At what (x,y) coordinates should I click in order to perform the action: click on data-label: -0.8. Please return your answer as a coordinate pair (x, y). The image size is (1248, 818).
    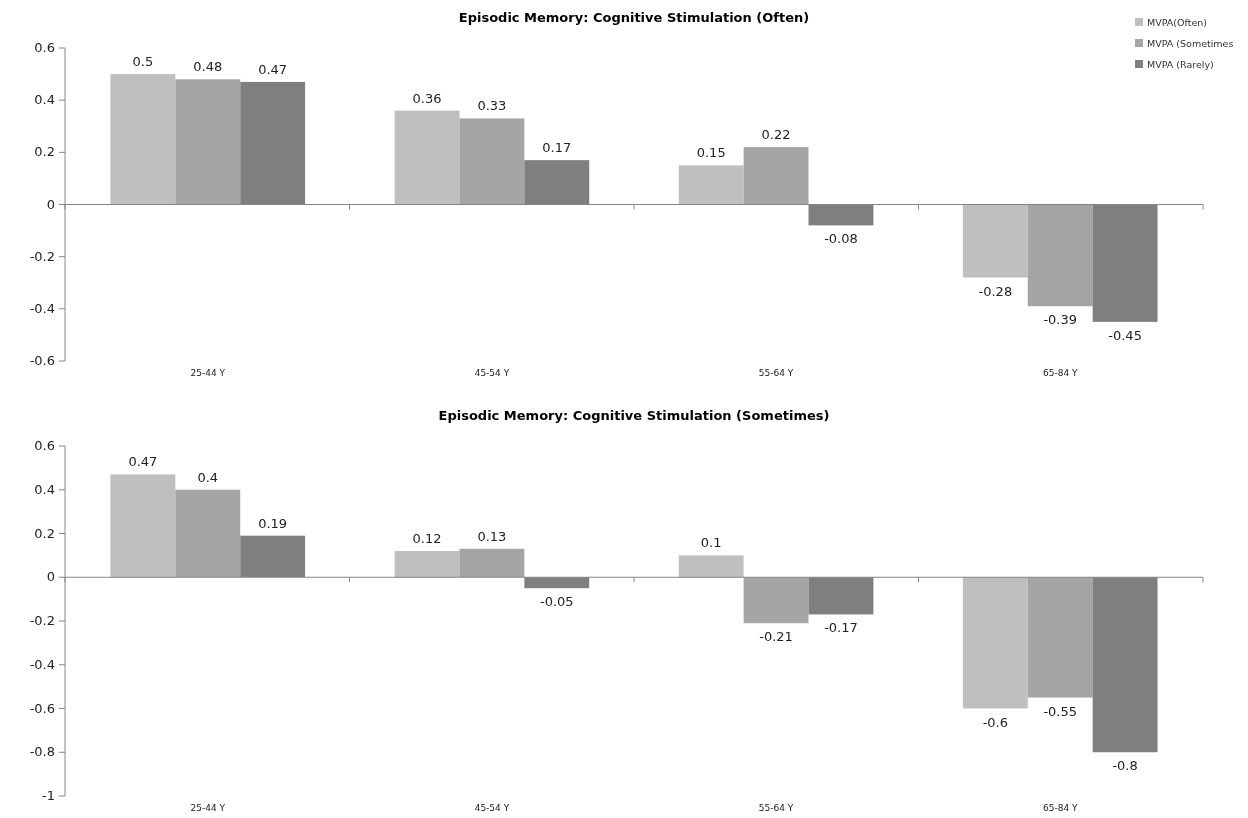
    Looking at the image, I should click on (1125, 766).